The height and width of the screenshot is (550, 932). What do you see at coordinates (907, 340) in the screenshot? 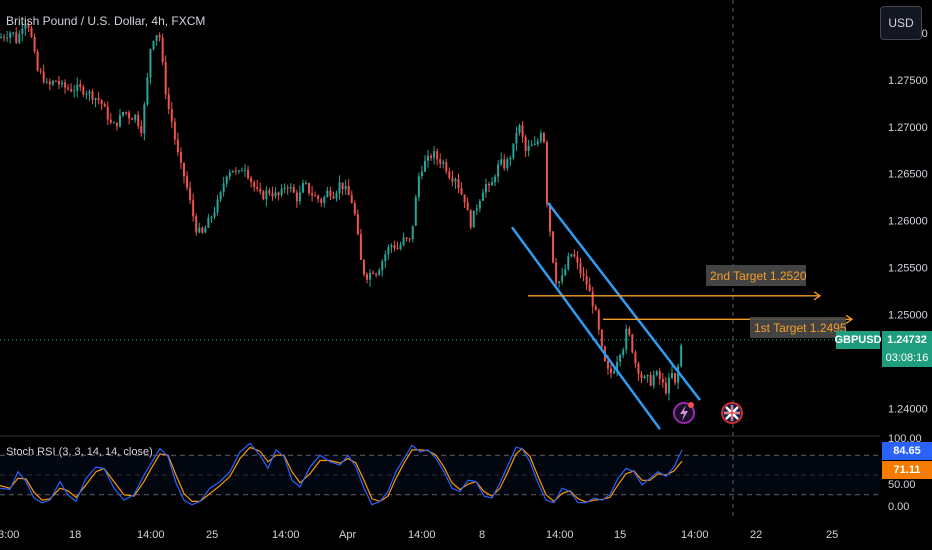
I see `last-price-tag: 1.24732` at bounding box center [907, 340].